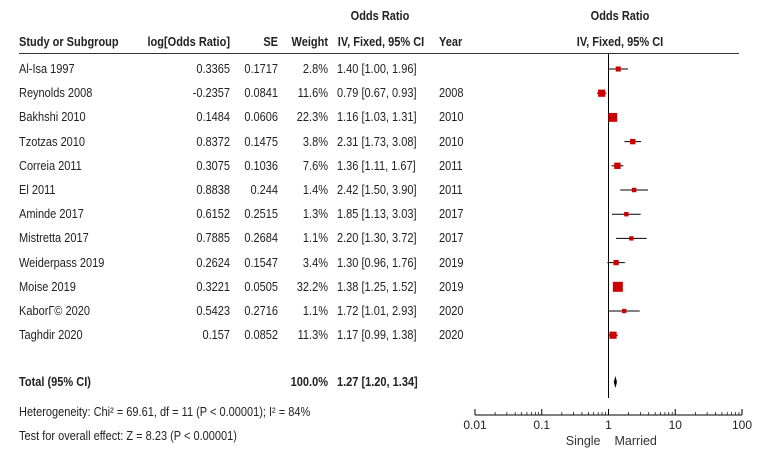  Describe the element at coordinates (377, 382) in the screenshot. I see `total-ci: 1.27 [1.20, 1.34]` at that location.